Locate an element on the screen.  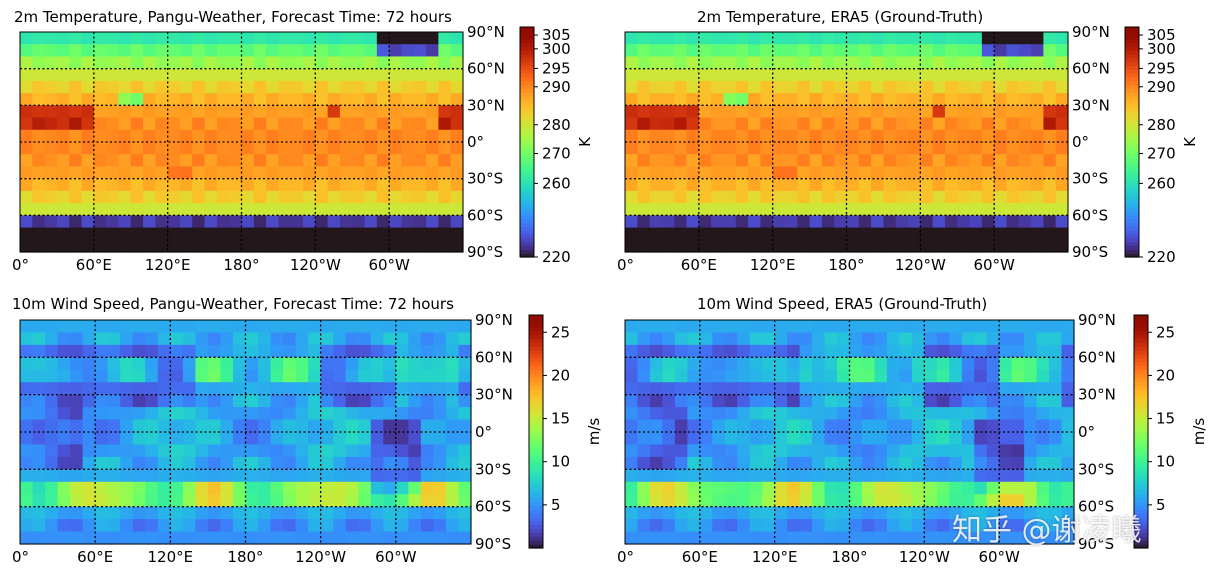
plot-frame is located at coordinates (245, 432).